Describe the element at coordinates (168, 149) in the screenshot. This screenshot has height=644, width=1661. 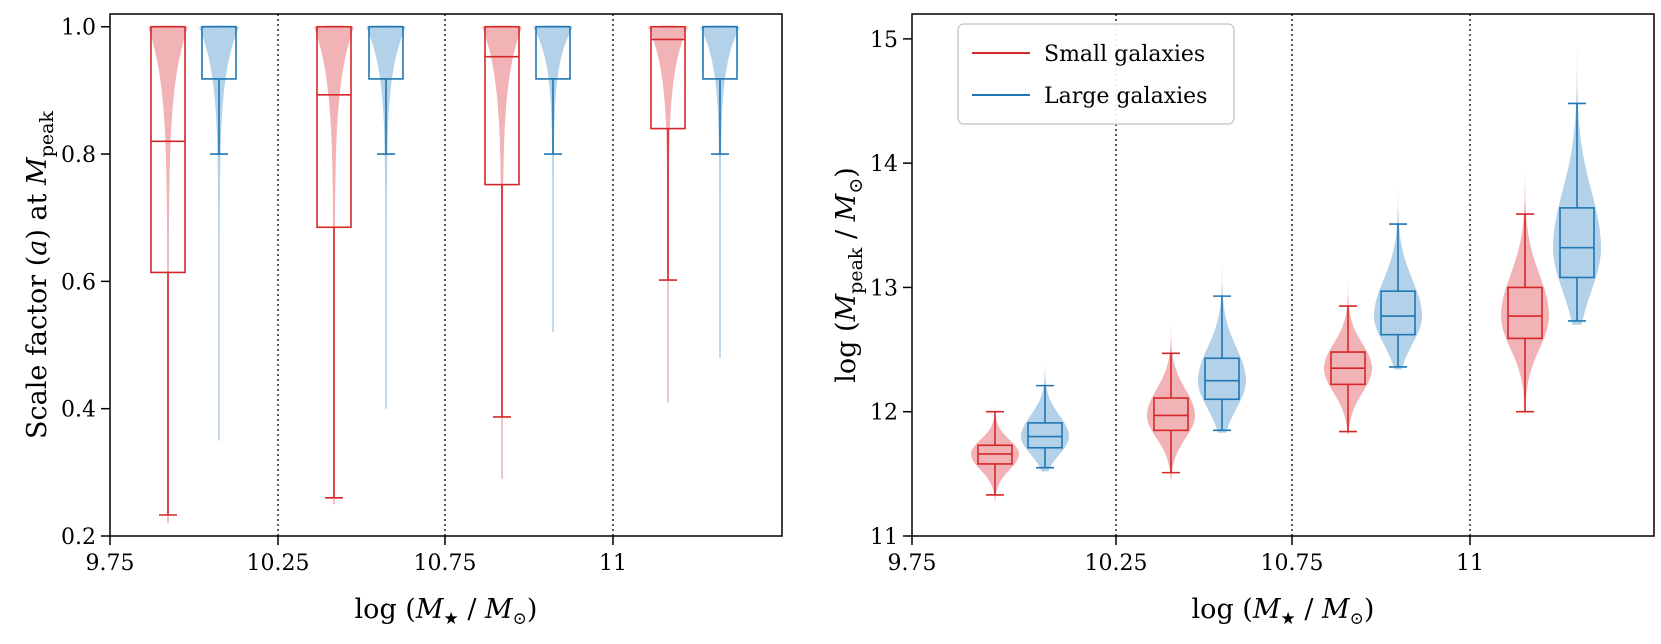
I see `boxplot-small-1-box` at that location.